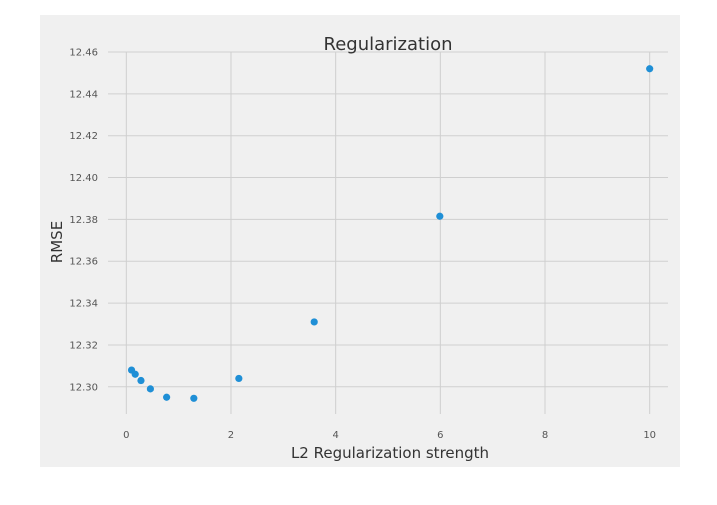  Describe the element at coordinates (83, 94) in the screenshot. I see `y-tick-label: 12.44` at that location.